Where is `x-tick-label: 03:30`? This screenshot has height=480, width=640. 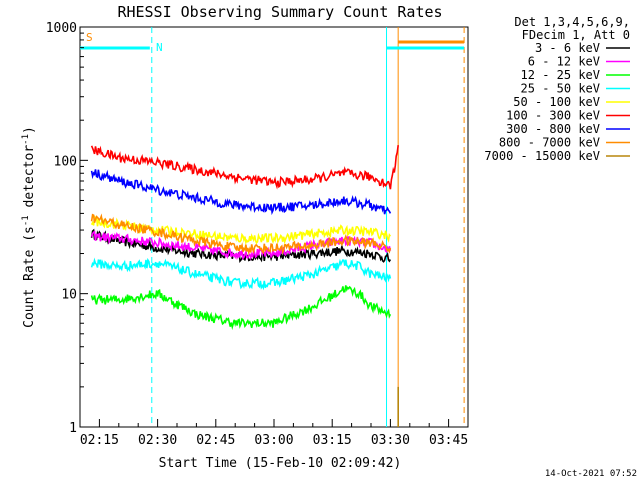 x-tick-label: 03:30 is located at coordinates (390, 440).